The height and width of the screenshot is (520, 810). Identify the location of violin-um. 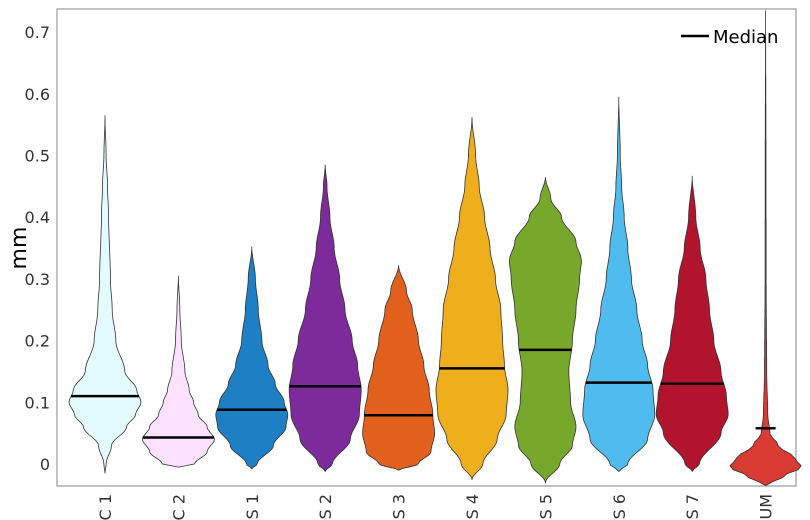
(765, 248).